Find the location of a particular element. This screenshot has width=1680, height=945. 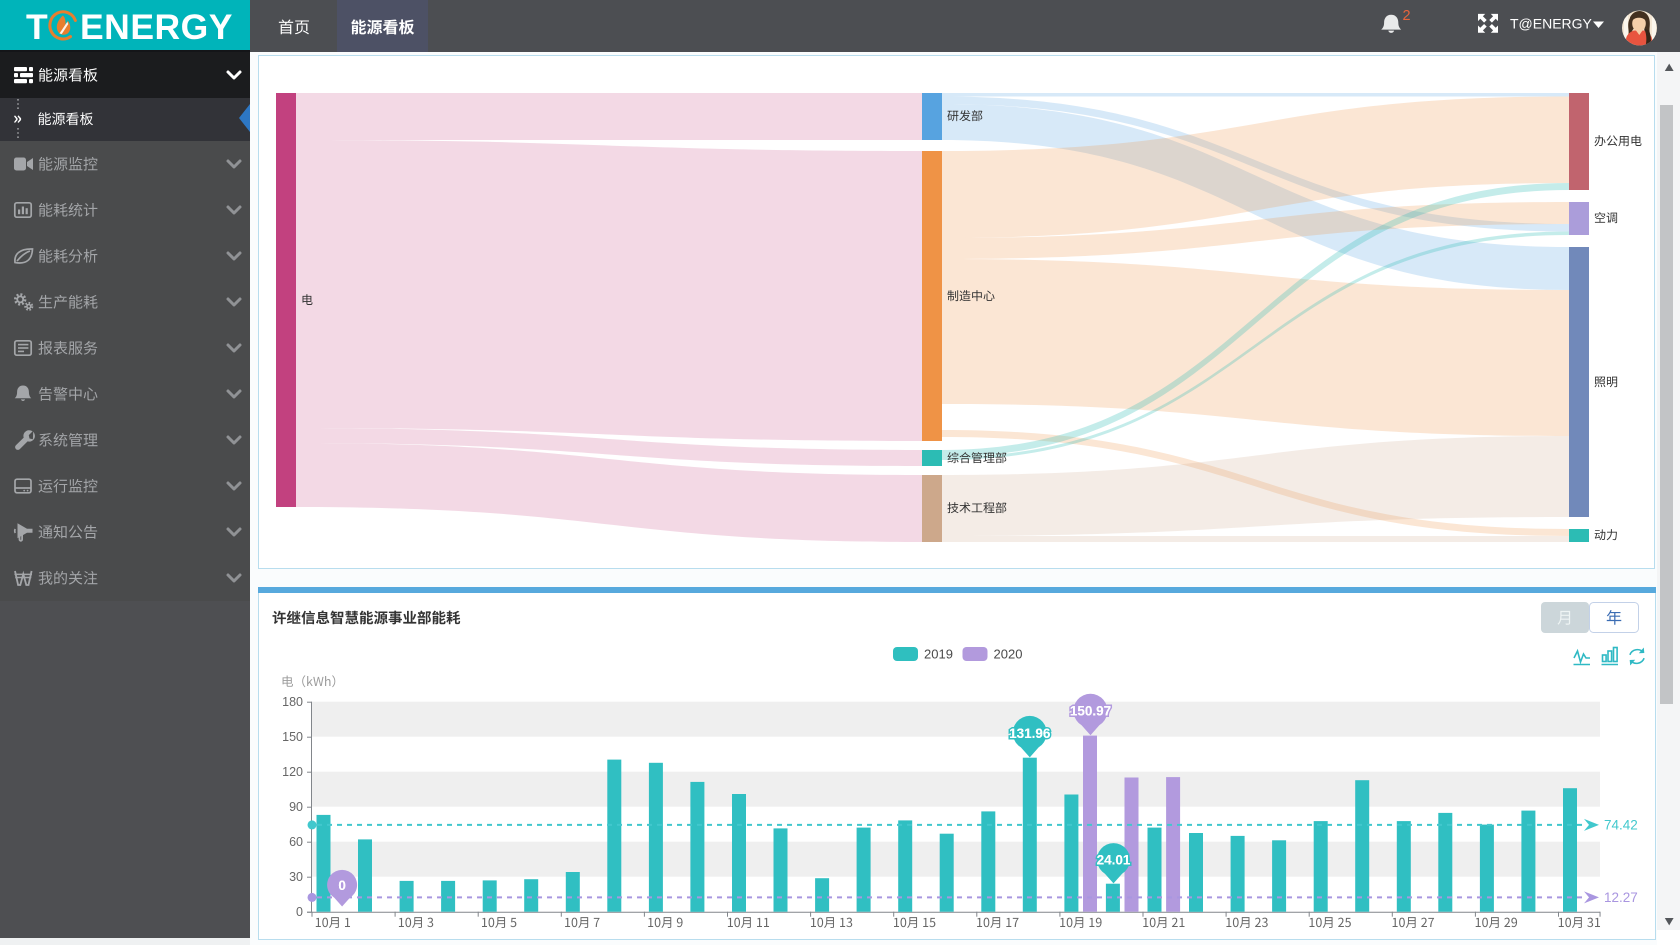

svg-text: 24.01 is located at coordinates (1114, 860).